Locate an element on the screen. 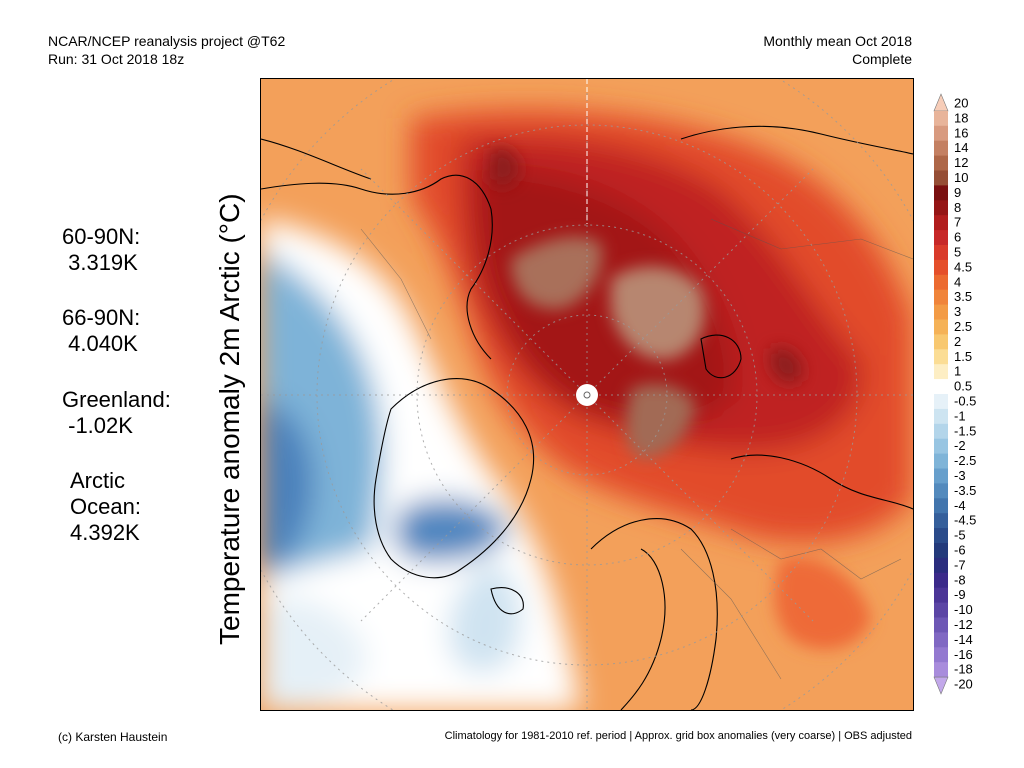  colorbar-label: -4.5 is located at coordinates (965, 520).